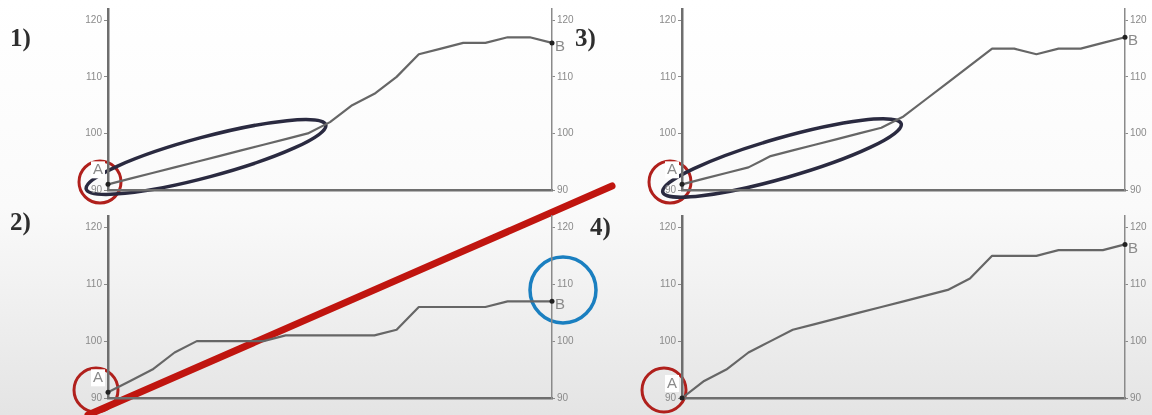 The height and width of the screenshot is (415, 1152). I want to click on chart-title: 2), so click(20, 222).